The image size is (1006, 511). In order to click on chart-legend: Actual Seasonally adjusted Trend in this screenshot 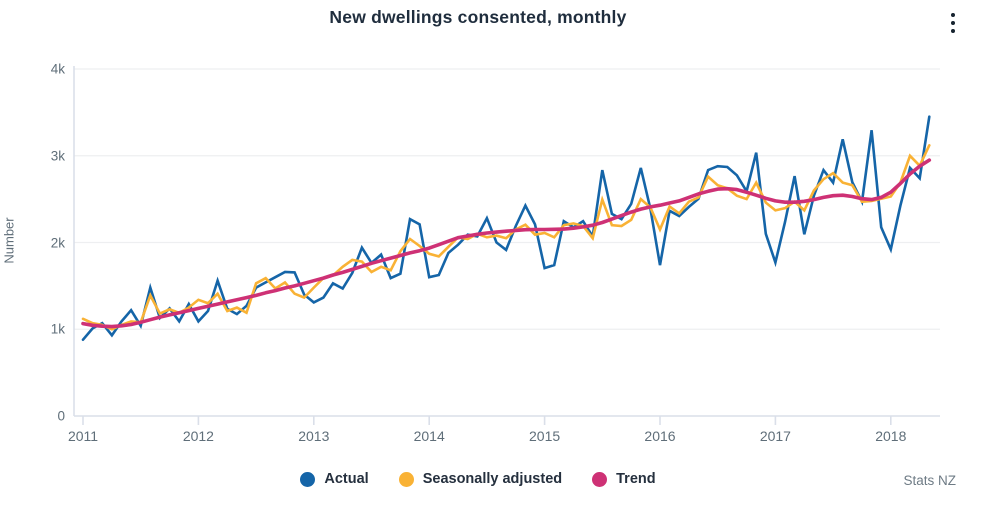, I will do `click(478, 479)`.